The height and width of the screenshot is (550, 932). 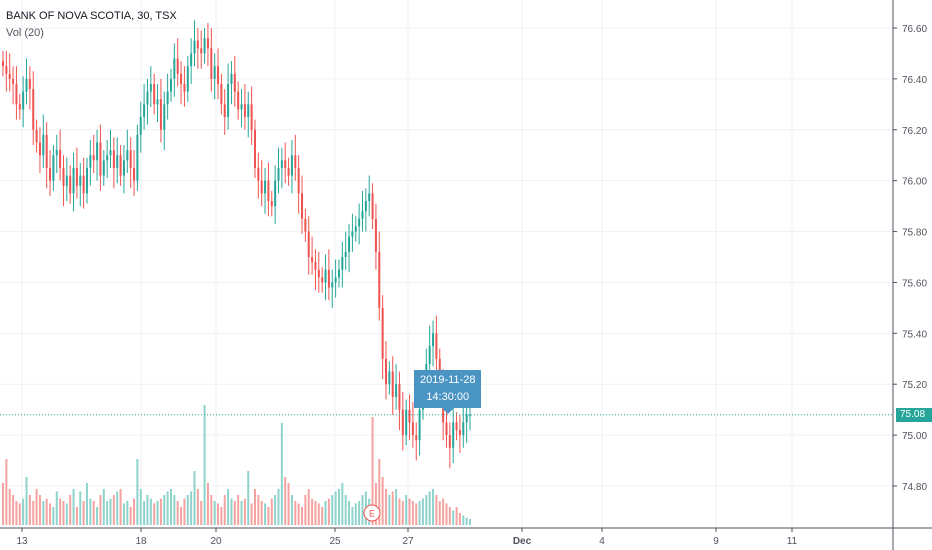 I want to click on x-axis-tick-label: 25, so click(x=335, y=541).